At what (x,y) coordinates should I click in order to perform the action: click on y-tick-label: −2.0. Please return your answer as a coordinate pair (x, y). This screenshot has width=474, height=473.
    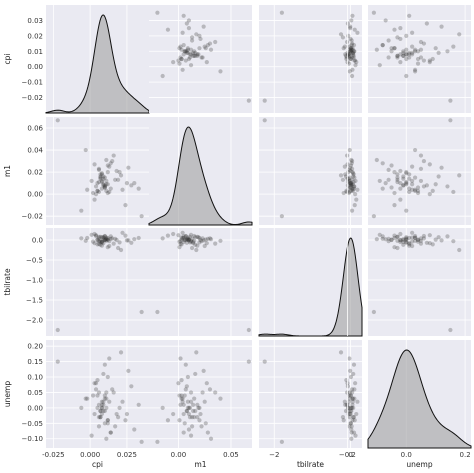
    Looking at the image, I should click on (34, 321).